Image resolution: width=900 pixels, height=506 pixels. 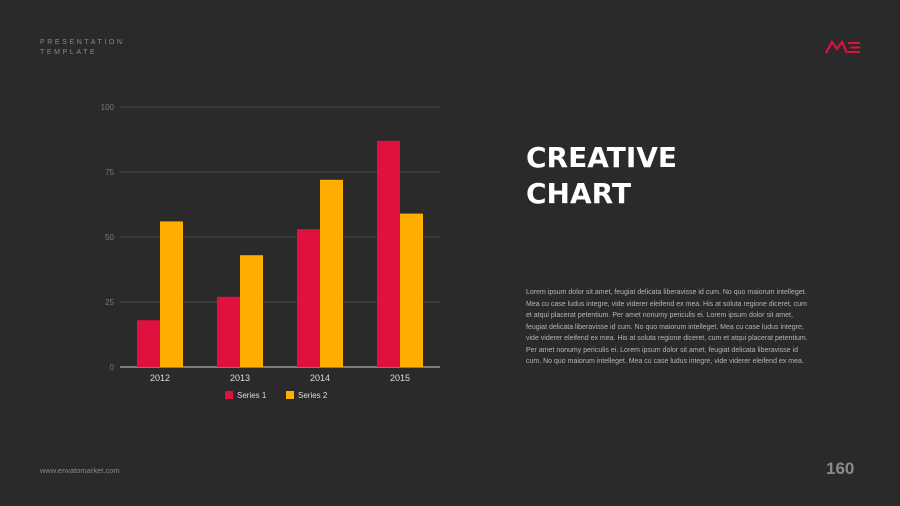 I want to click on title-line-2: CHART, so click(x=579, y=193).